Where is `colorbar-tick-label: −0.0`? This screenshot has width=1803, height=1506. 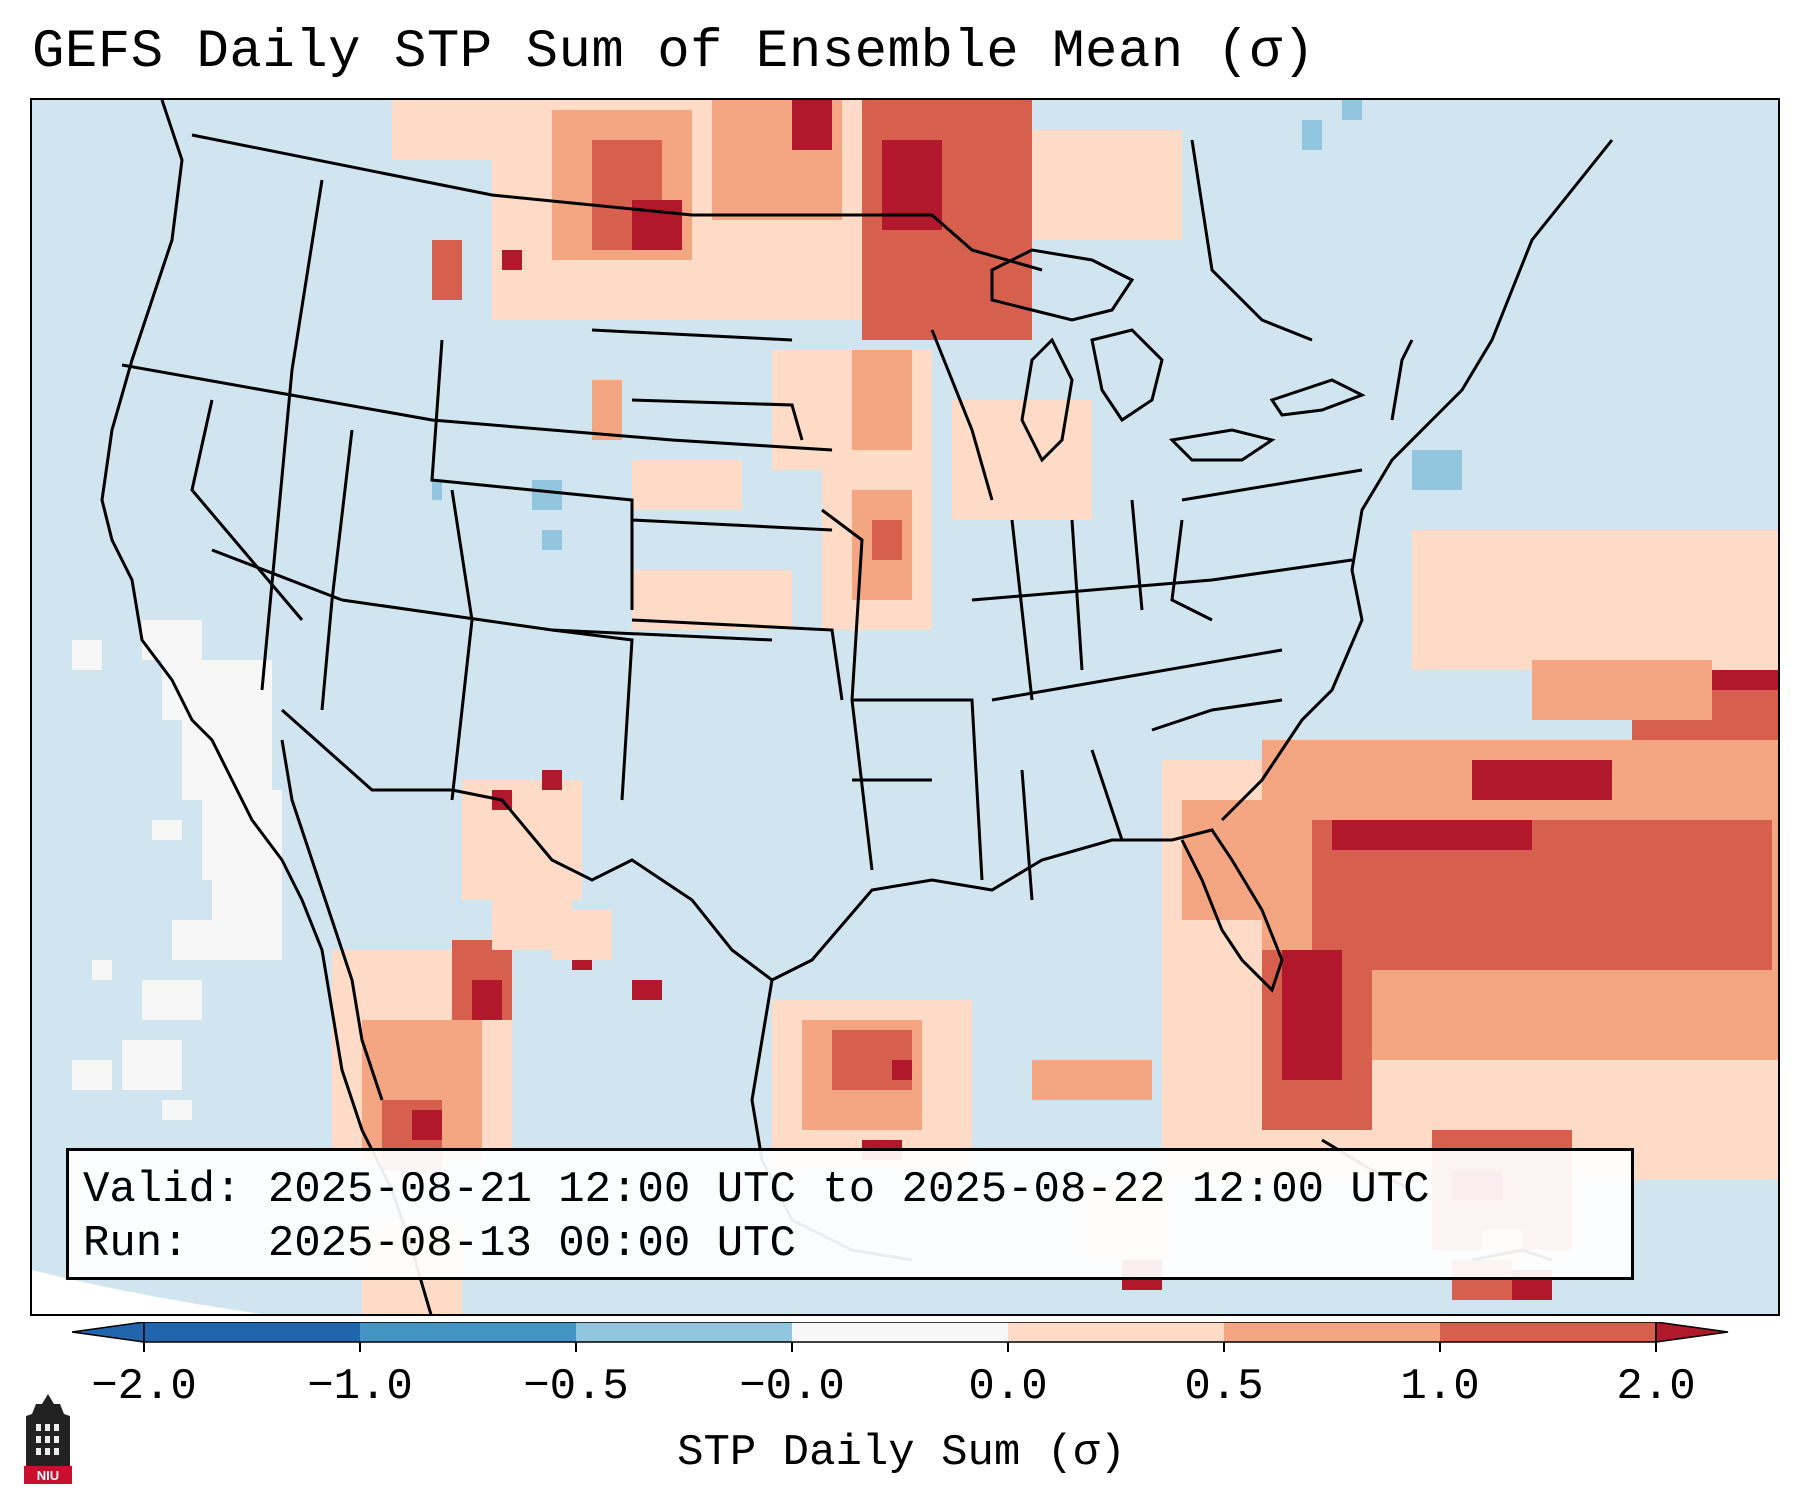 colorbar-tick-label: −0.0 is located at coordinates (792, 1387).